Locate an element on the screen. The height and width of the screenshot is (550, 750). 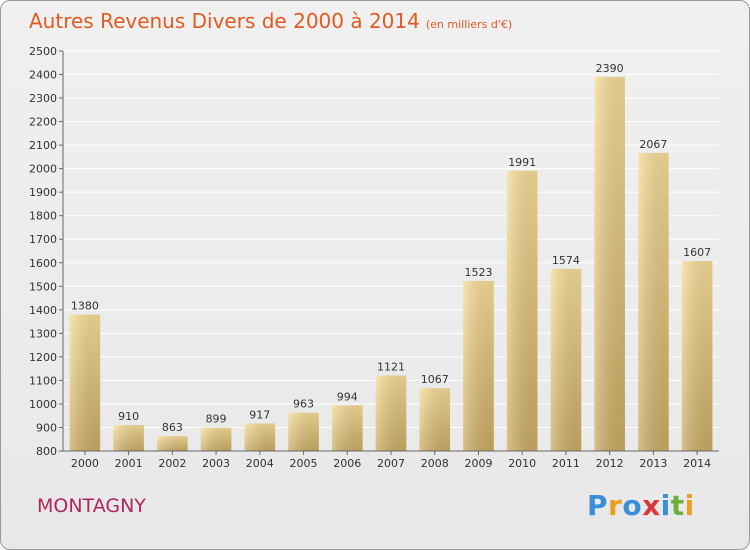
x-tick-label: 2008 is located at coordinates (435, 463).